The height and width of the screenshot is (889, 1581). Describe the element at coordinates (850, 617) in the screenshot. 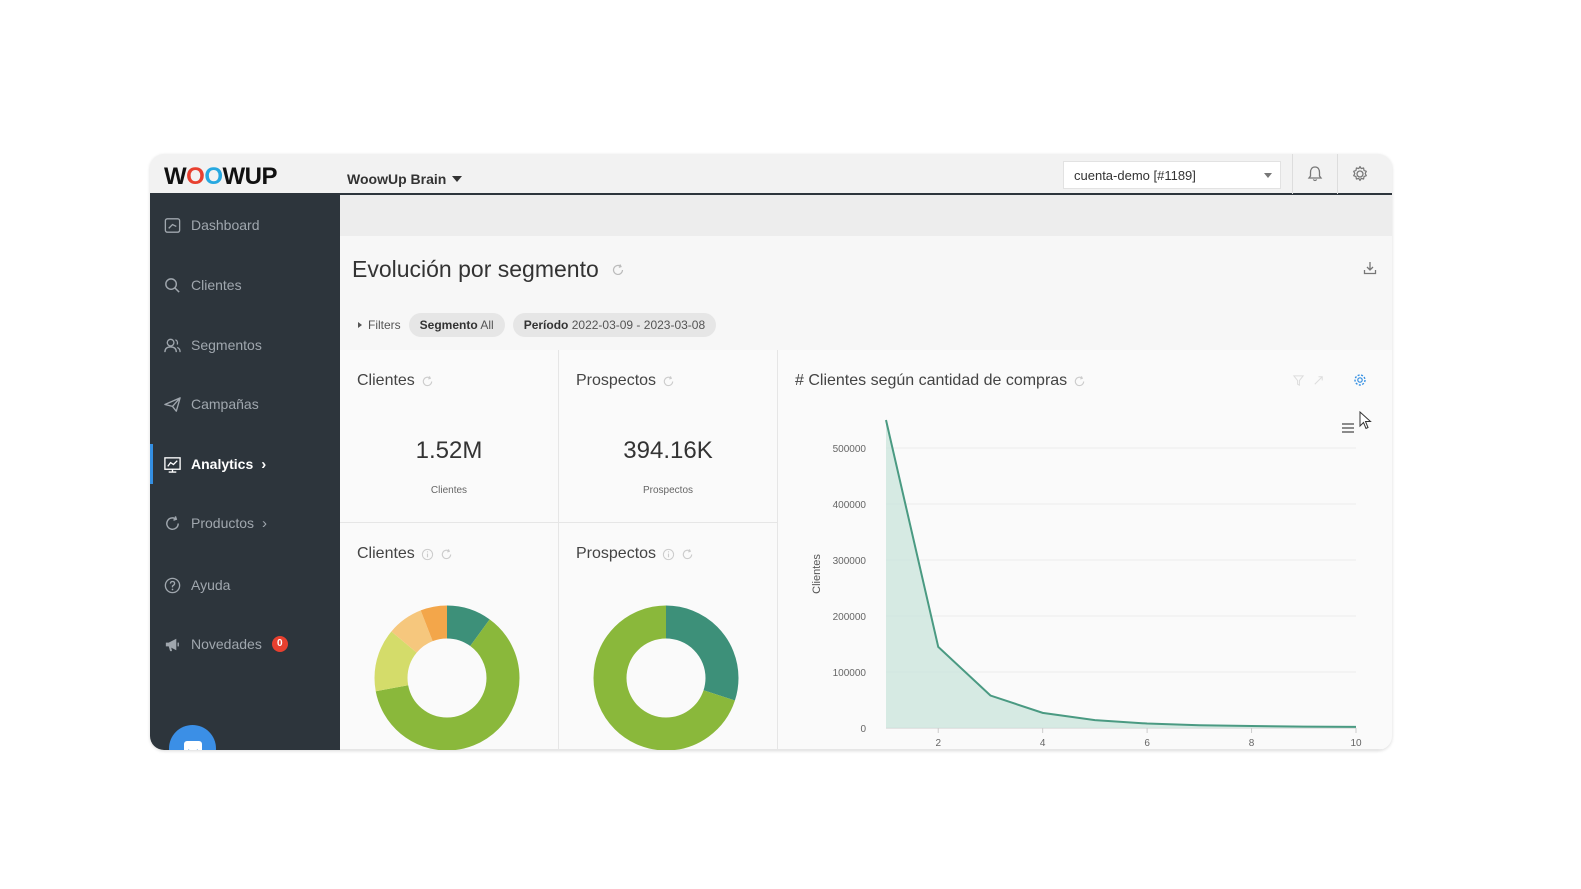

I see `y-tick-label: 200000` at that location.